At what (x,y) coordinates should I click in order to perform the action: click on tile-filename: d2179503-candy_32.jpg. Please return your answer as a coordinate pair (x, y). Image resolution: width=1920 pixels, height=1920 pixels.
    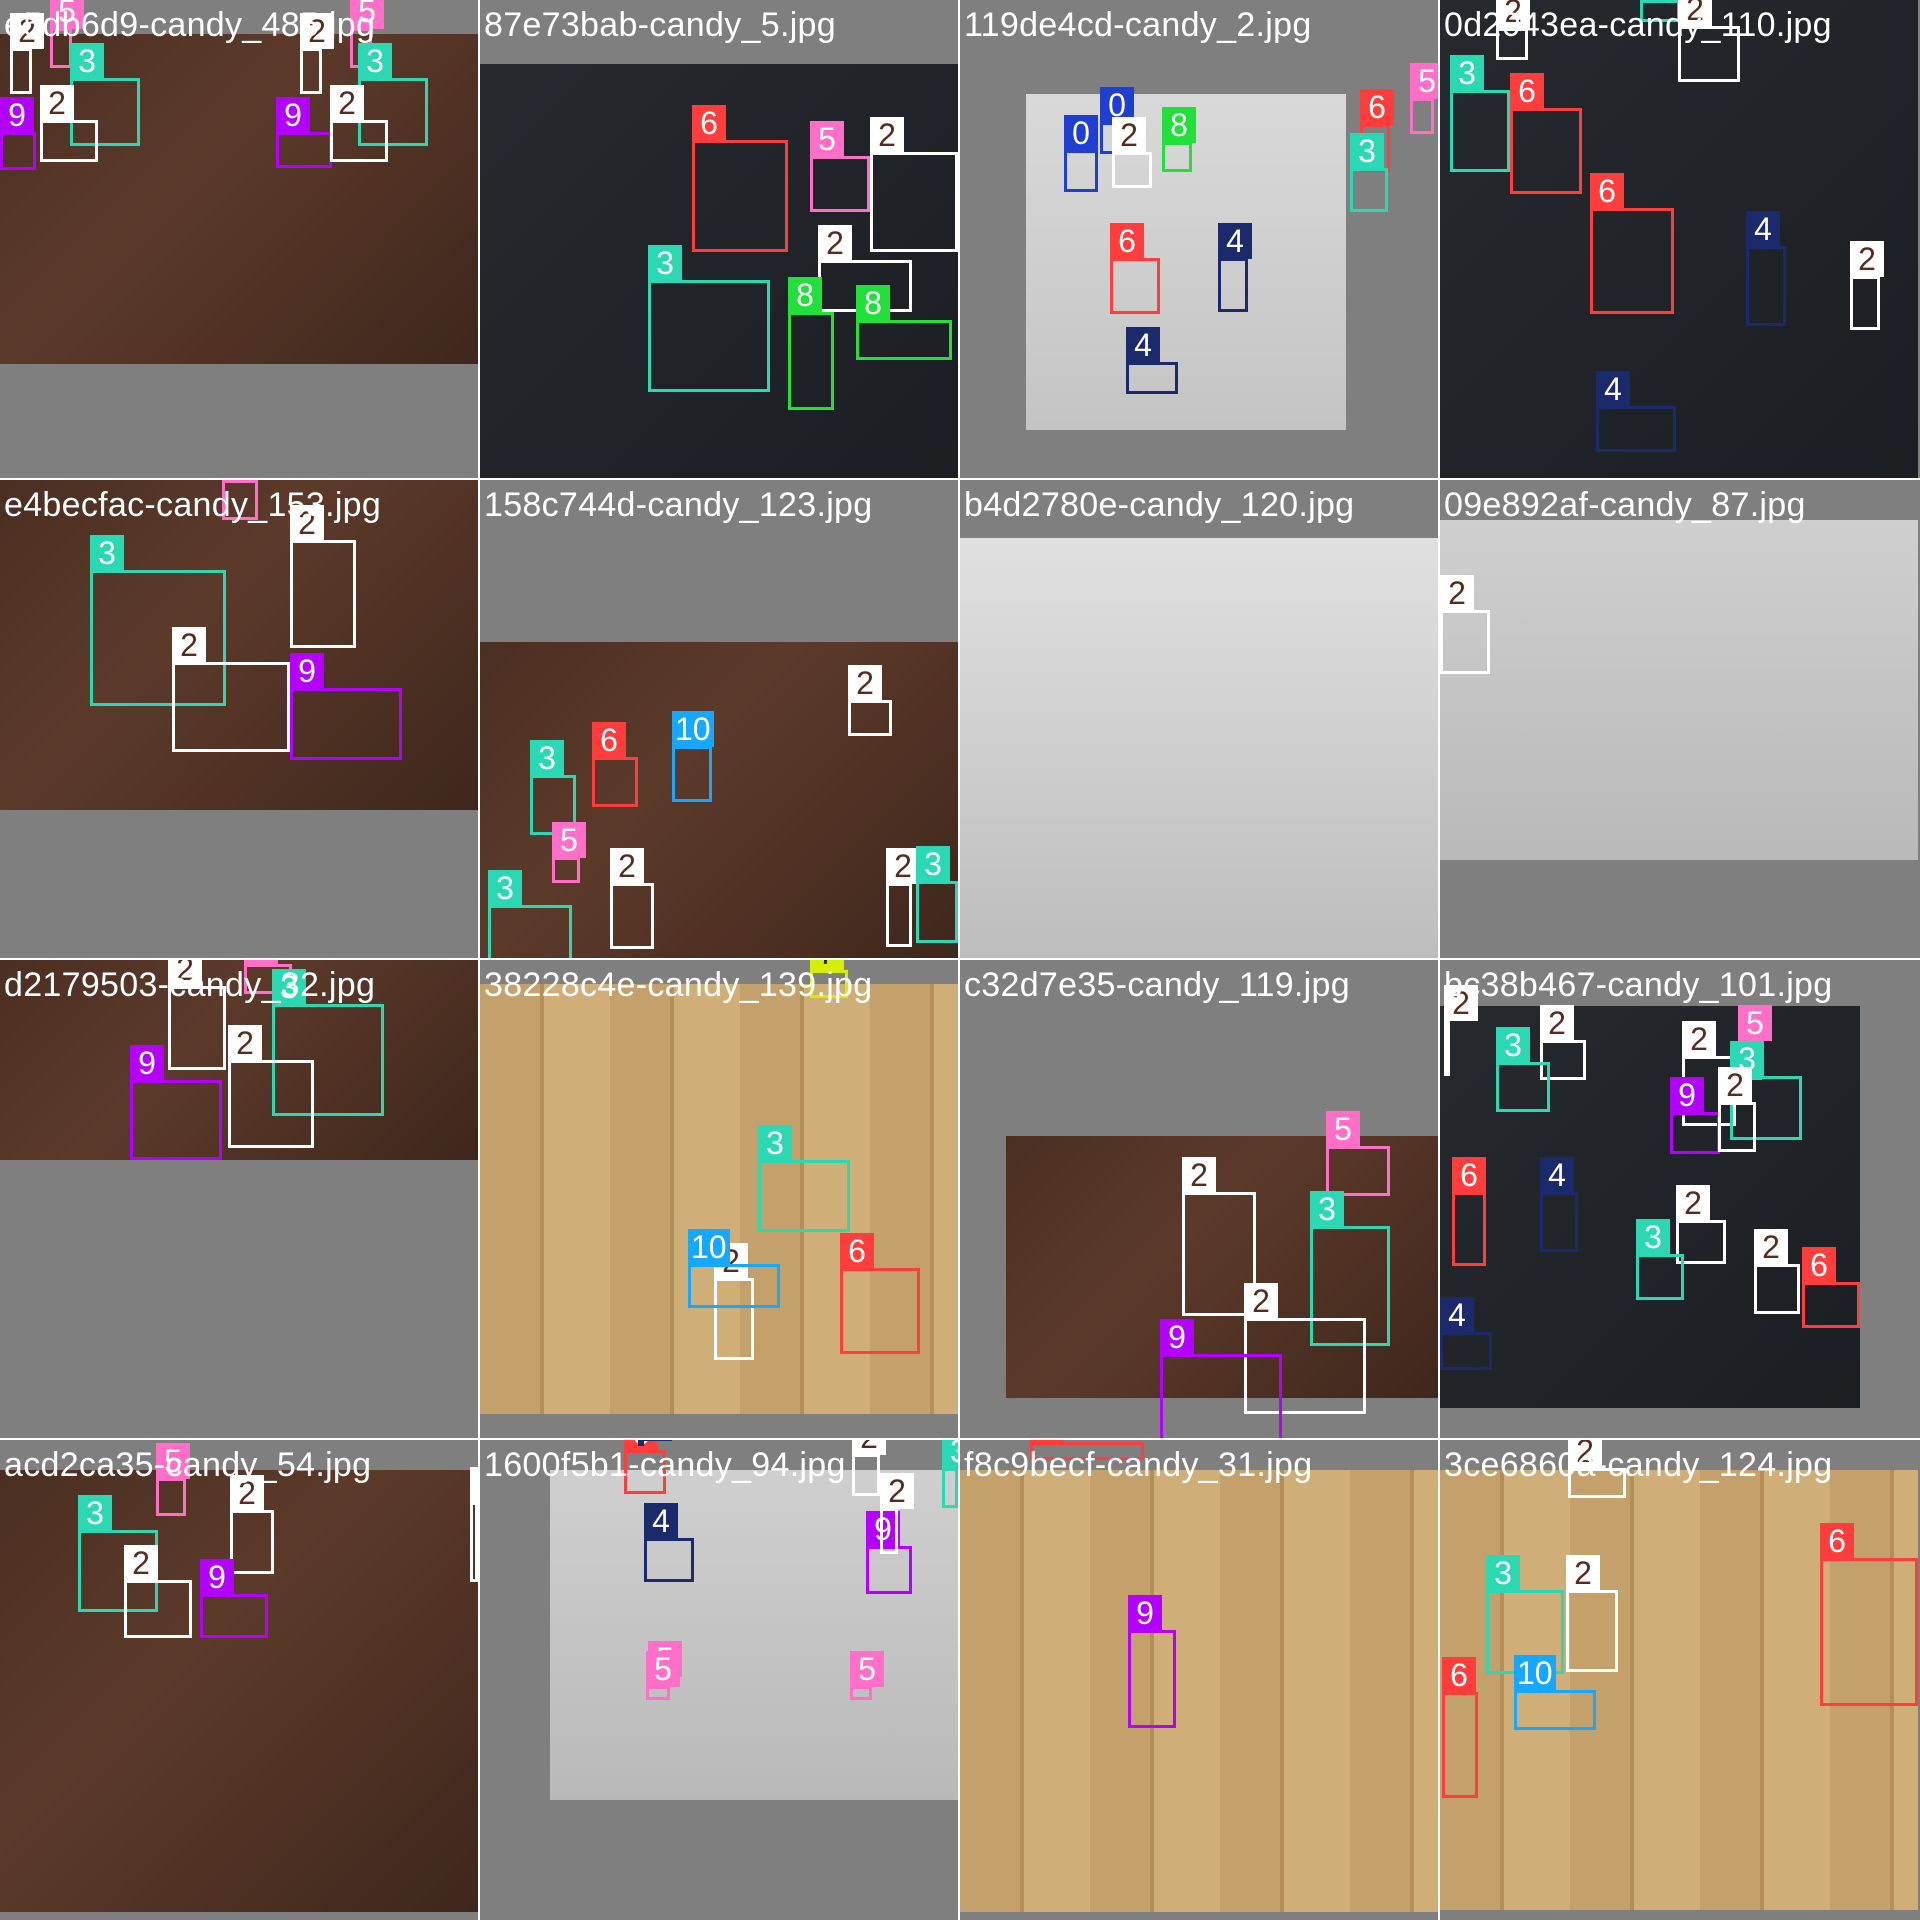
    Looking at the image, I should click on (190, 985).